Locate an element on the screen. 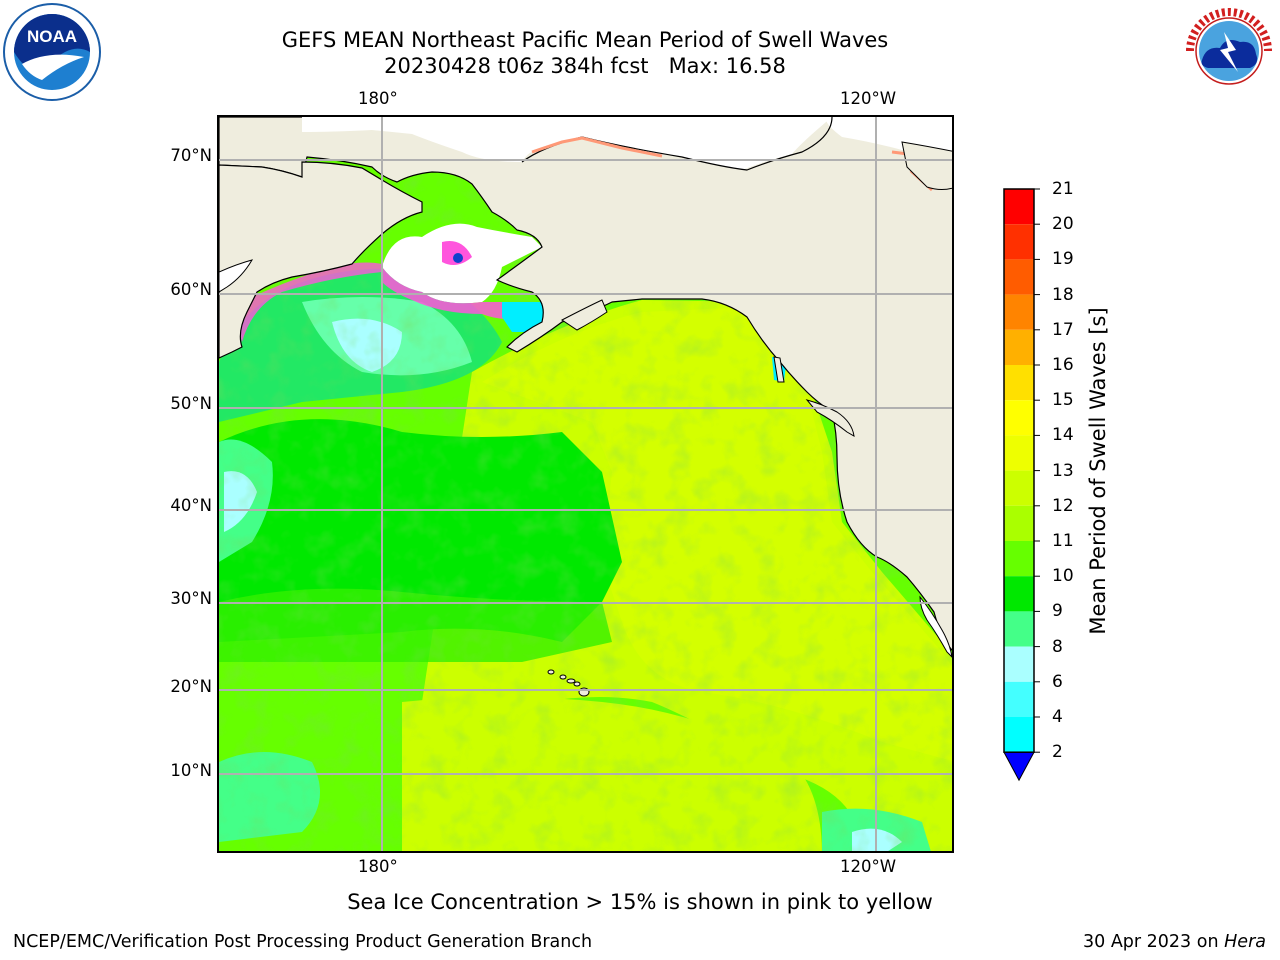 Image resolution: width=1280 pixels, height=960 pixels. colorbar-tick-label: 18 is located at coordinates (1063, 294).